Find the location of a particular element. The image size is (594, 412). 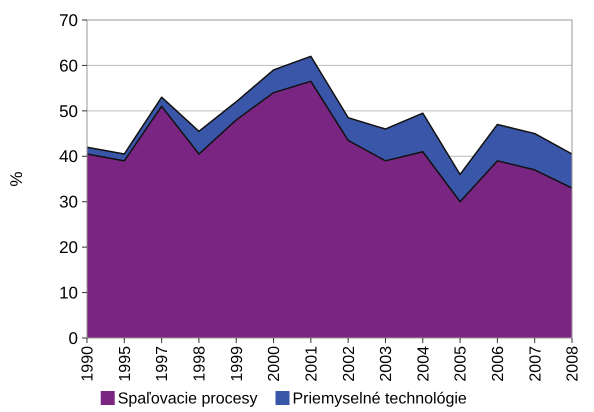

x-tick-label: 1990 is located at coordinates (88, 364).